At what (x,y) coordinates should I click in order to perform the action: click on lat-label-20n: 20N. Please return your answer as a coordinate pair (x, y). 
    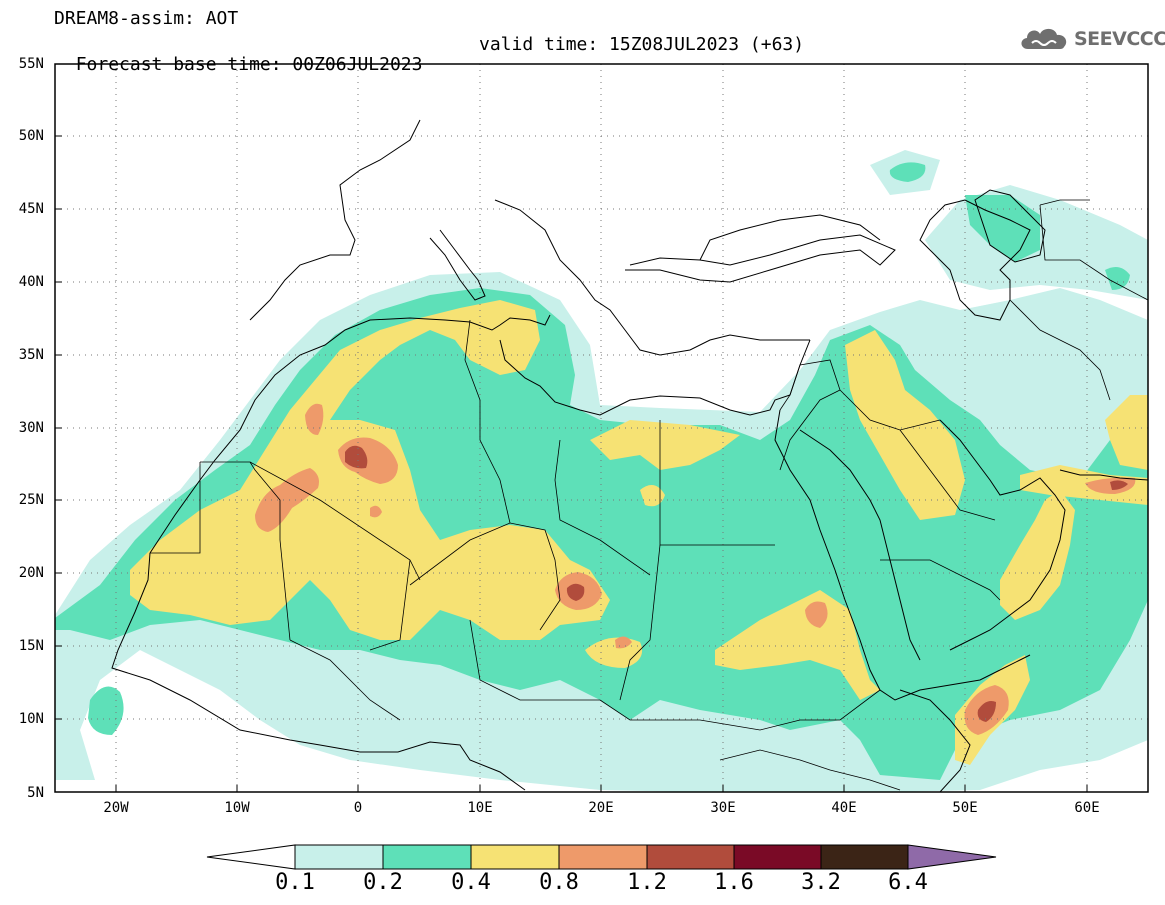
    Looking at the image, I should click on (31, 573).